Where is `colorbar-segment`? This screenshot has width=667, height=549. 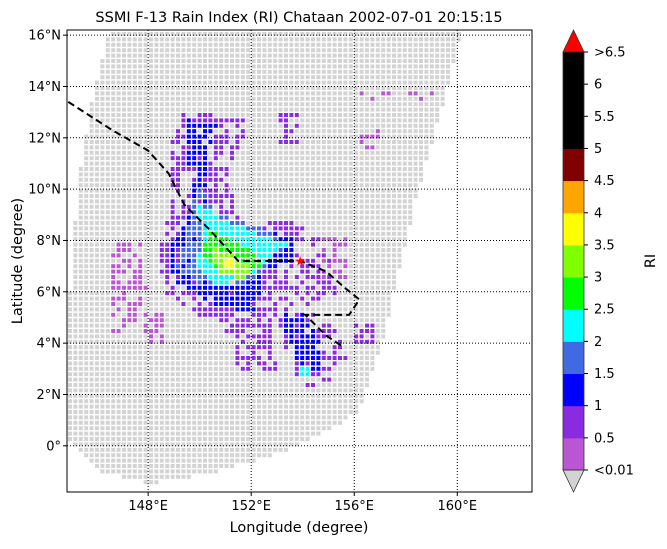
colorbar-segment is located at coordinates (573, 358).